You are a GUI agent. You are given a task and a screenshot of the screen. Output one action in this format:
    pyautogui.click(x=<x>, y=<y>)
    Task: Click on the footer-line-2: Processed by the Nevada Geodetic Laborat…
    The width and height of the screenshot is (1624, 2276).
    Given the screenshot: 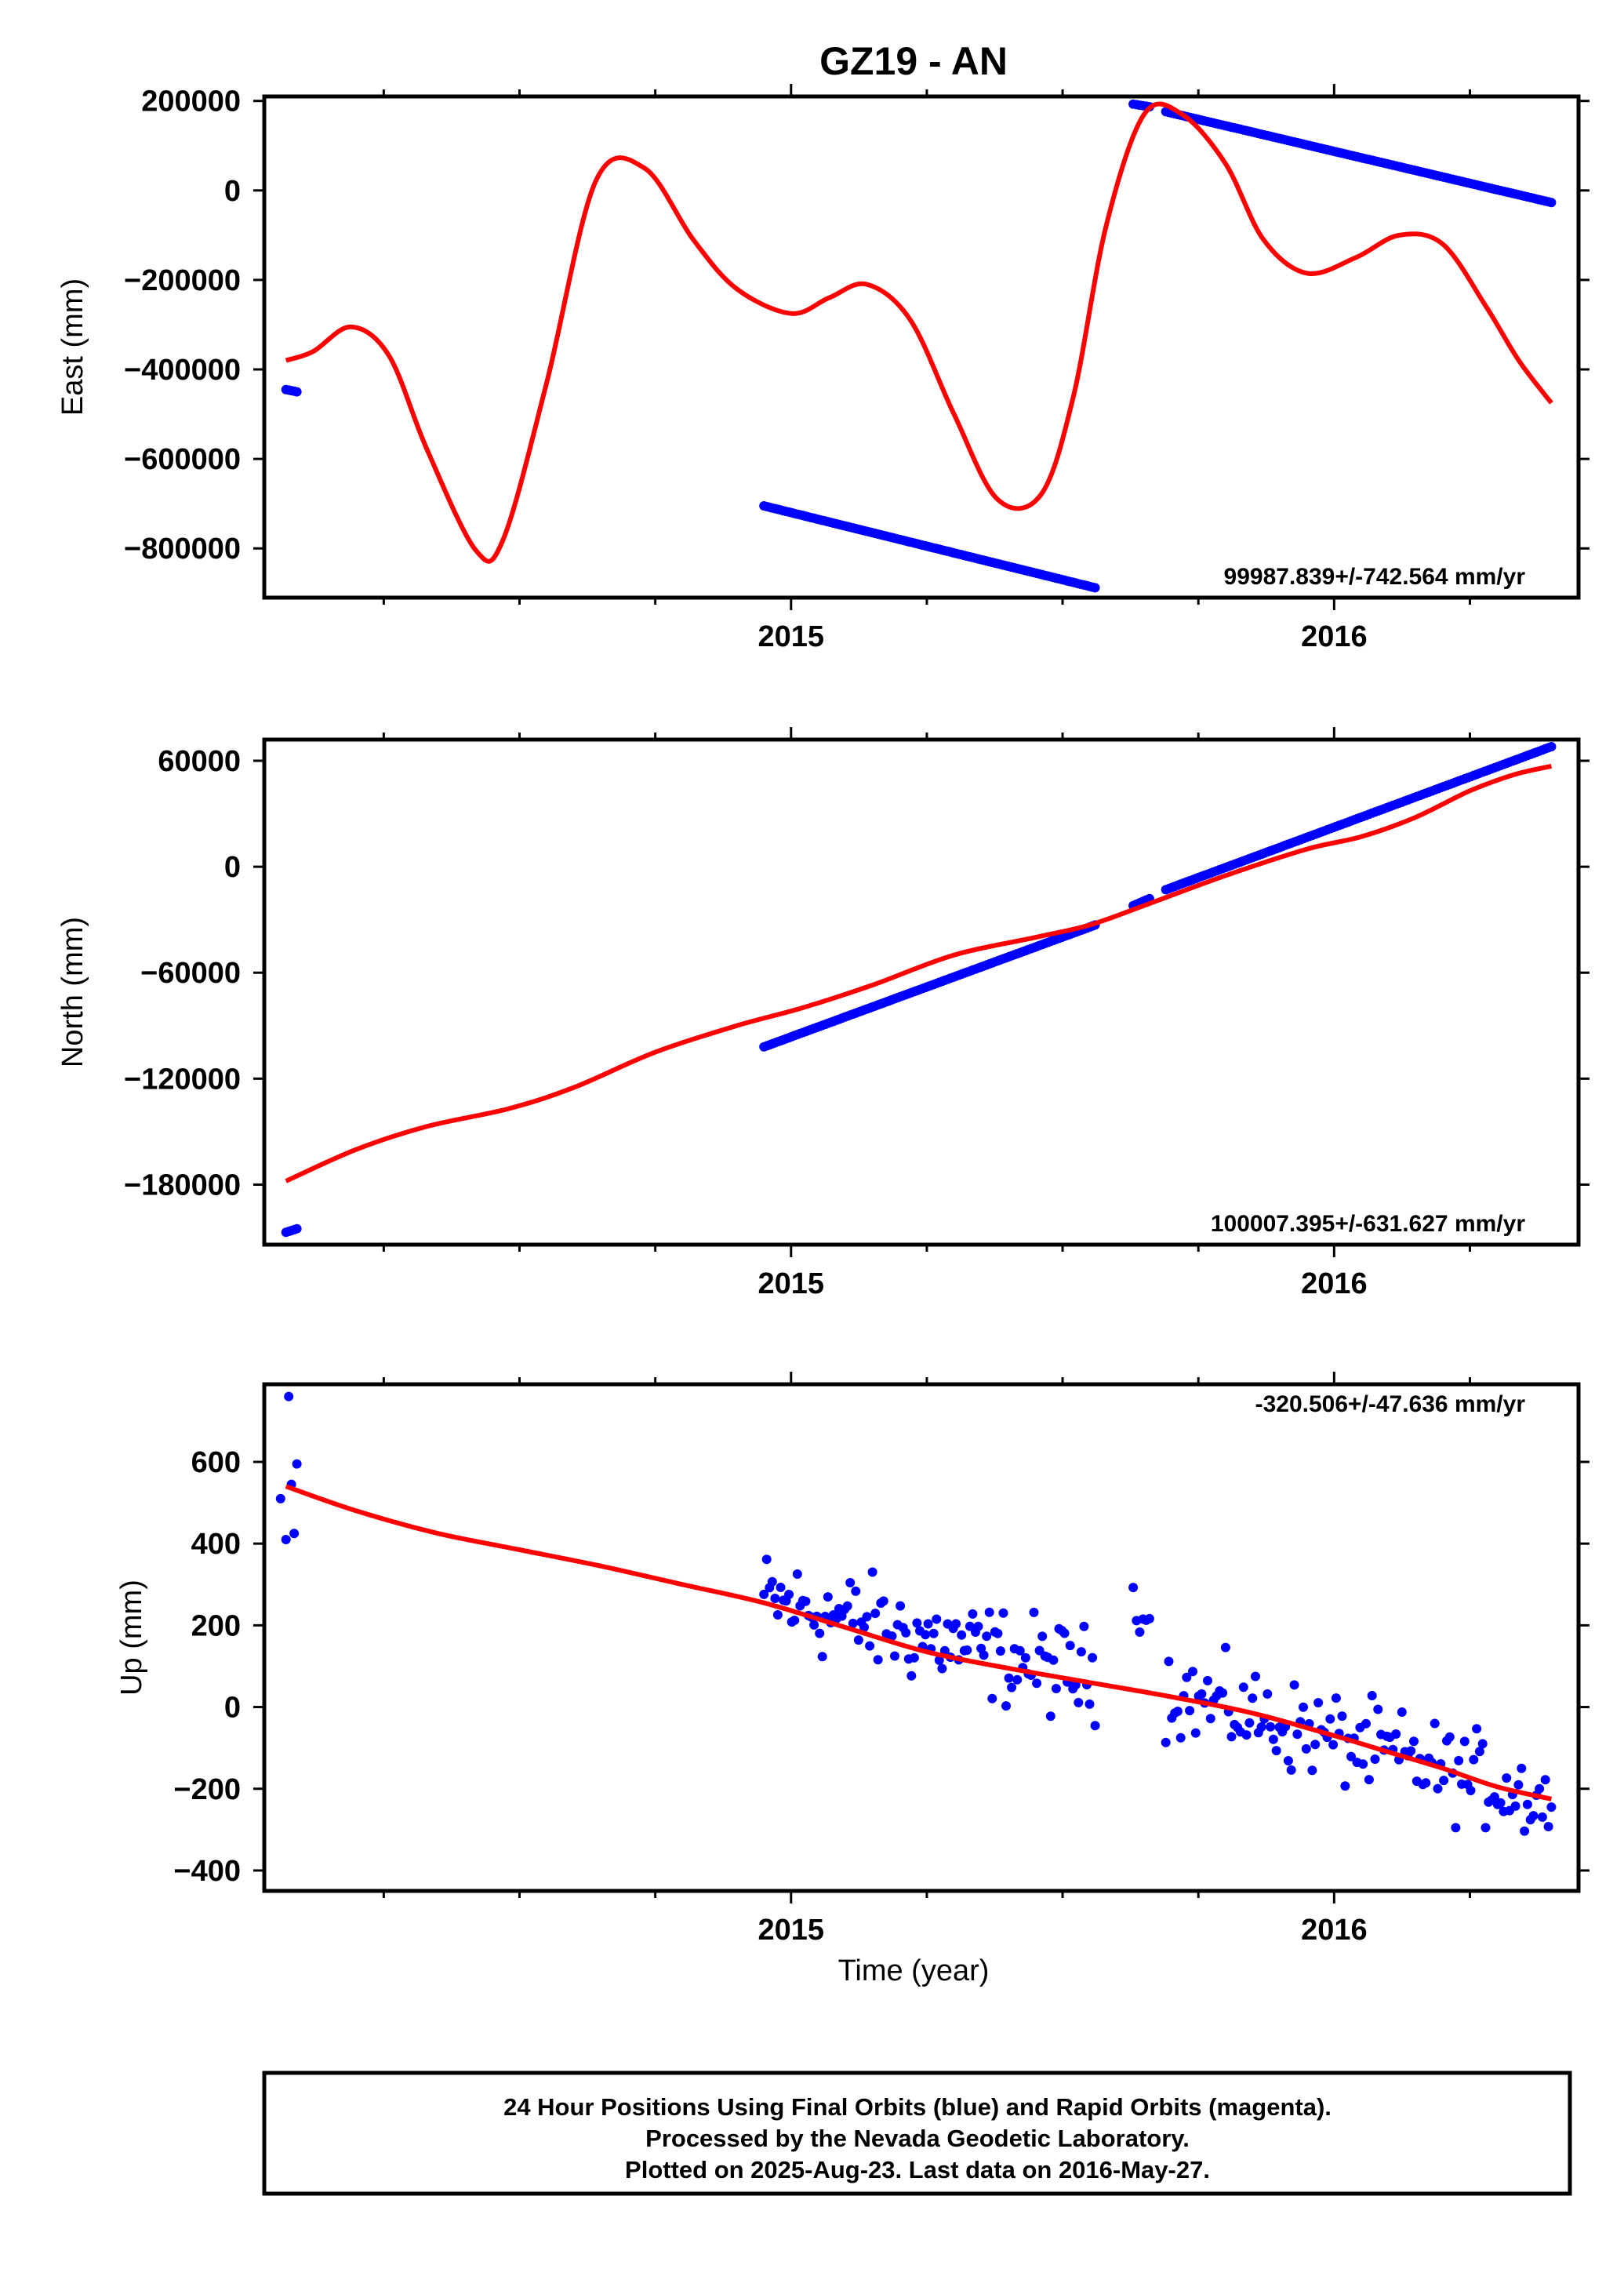 What is the action you would take?
    pyautogui.click(x=918, y=2138)
    